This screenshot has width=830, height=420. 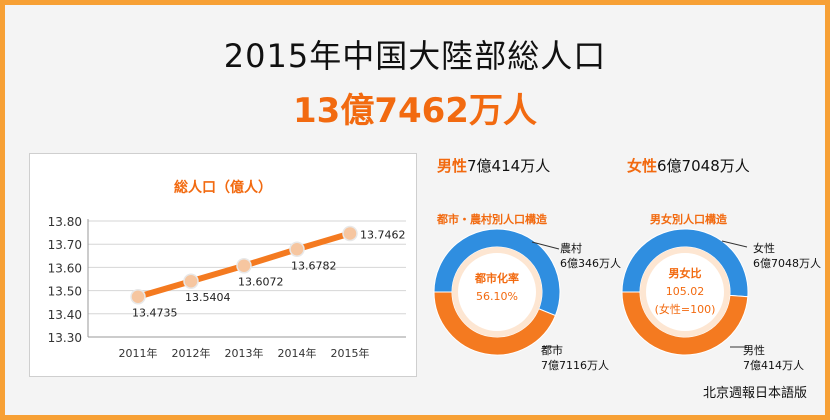 I want to click on donut-center-text: 男女比, so click(x=685, y=273).